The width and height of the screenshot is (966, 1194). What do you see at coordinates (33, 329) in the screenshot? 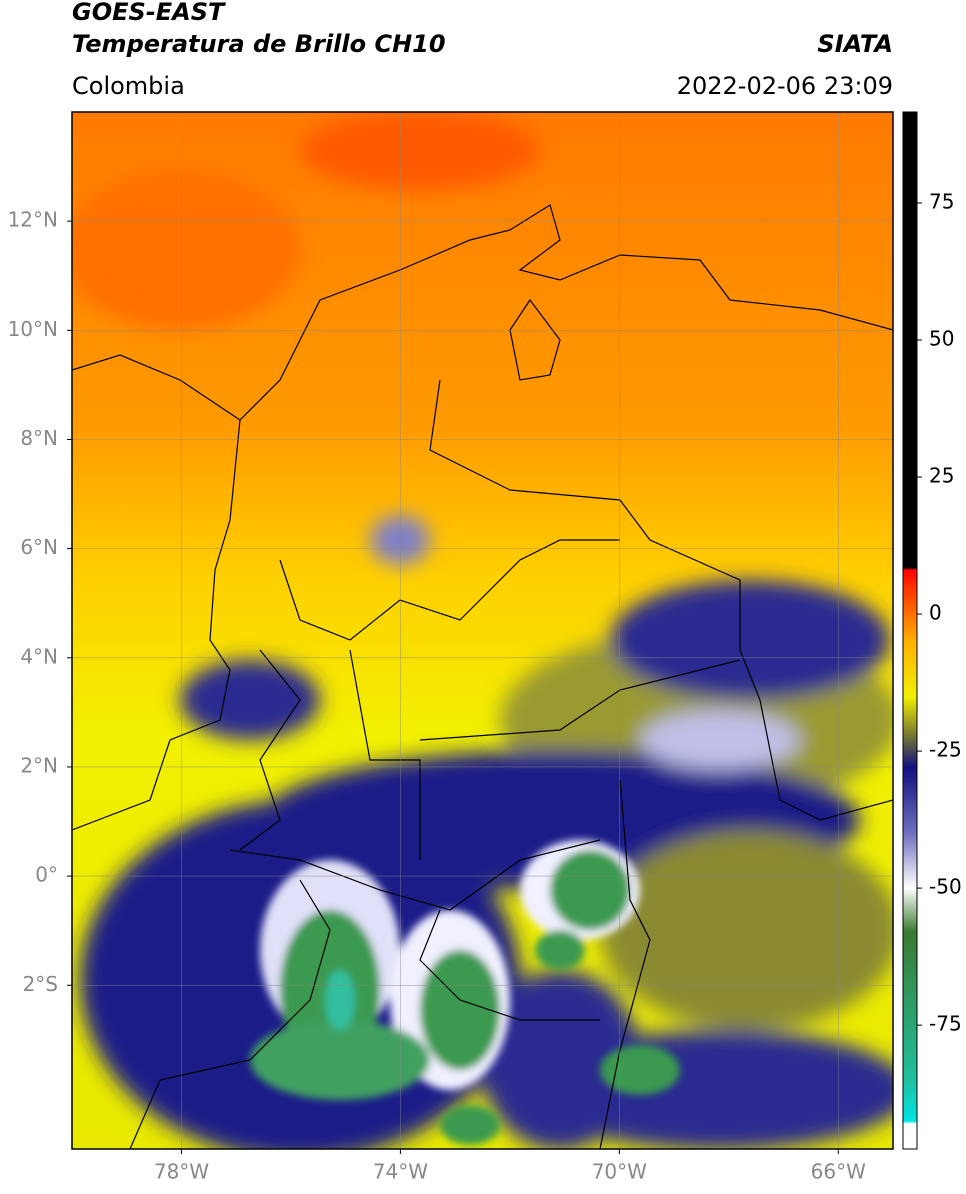
I see `y-tick-label: 10°N` at bounding box center [33, 329].